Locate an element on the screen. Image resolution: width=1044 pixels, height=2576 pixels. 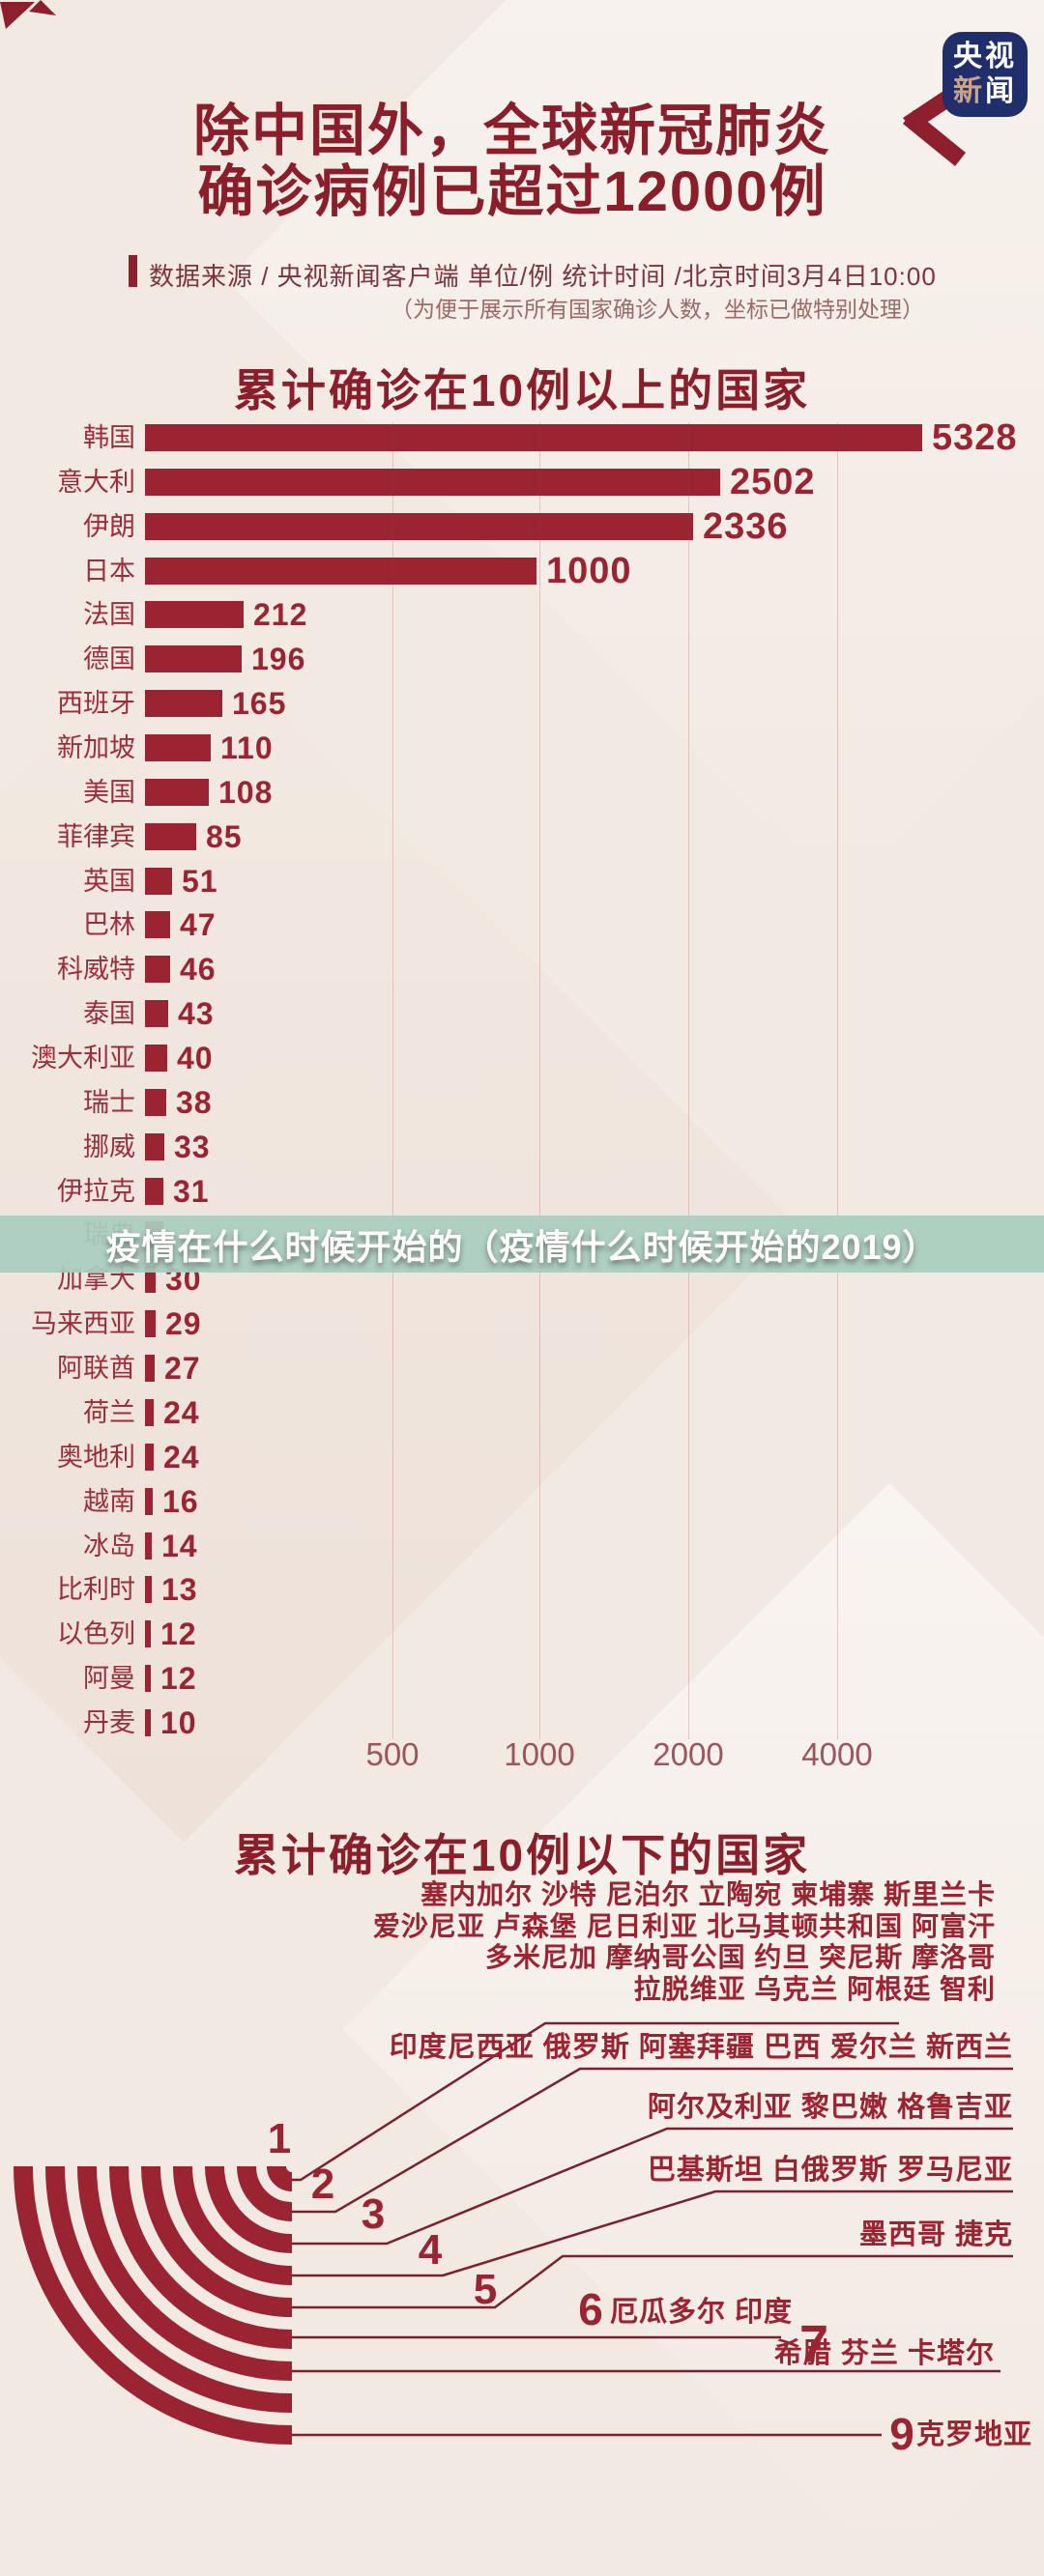
watermark-text: 疫情在什么时候开始的（疫情什么时候开始的2019） is located at coordinates (522, 1247).